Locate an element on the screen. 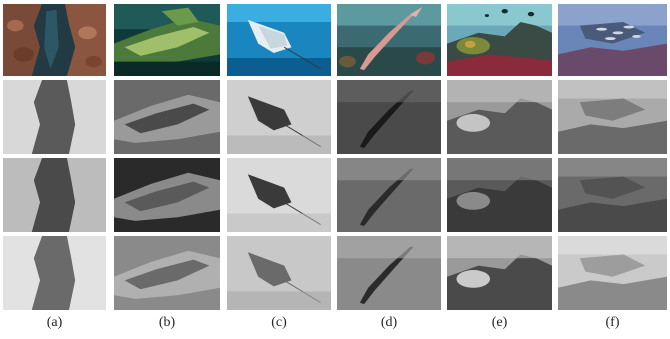 The width and height of the screenshot is (670, 339). column-label: (d) is located at coordinates (389, 322).